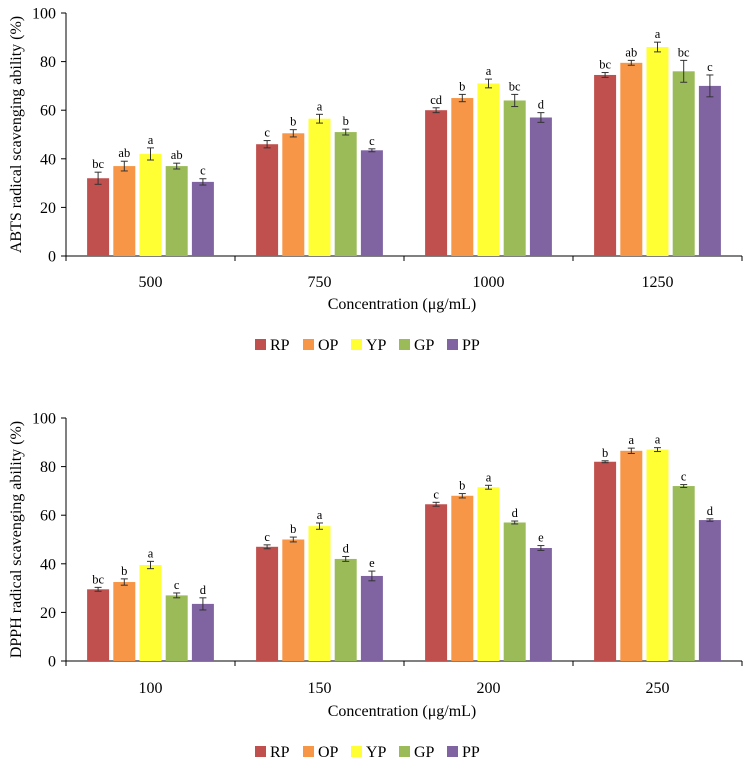  What do you see at coordinates (48, 159) in the screenshot?
I see `y-tick-label: 40` at bounding box center [48, 159].